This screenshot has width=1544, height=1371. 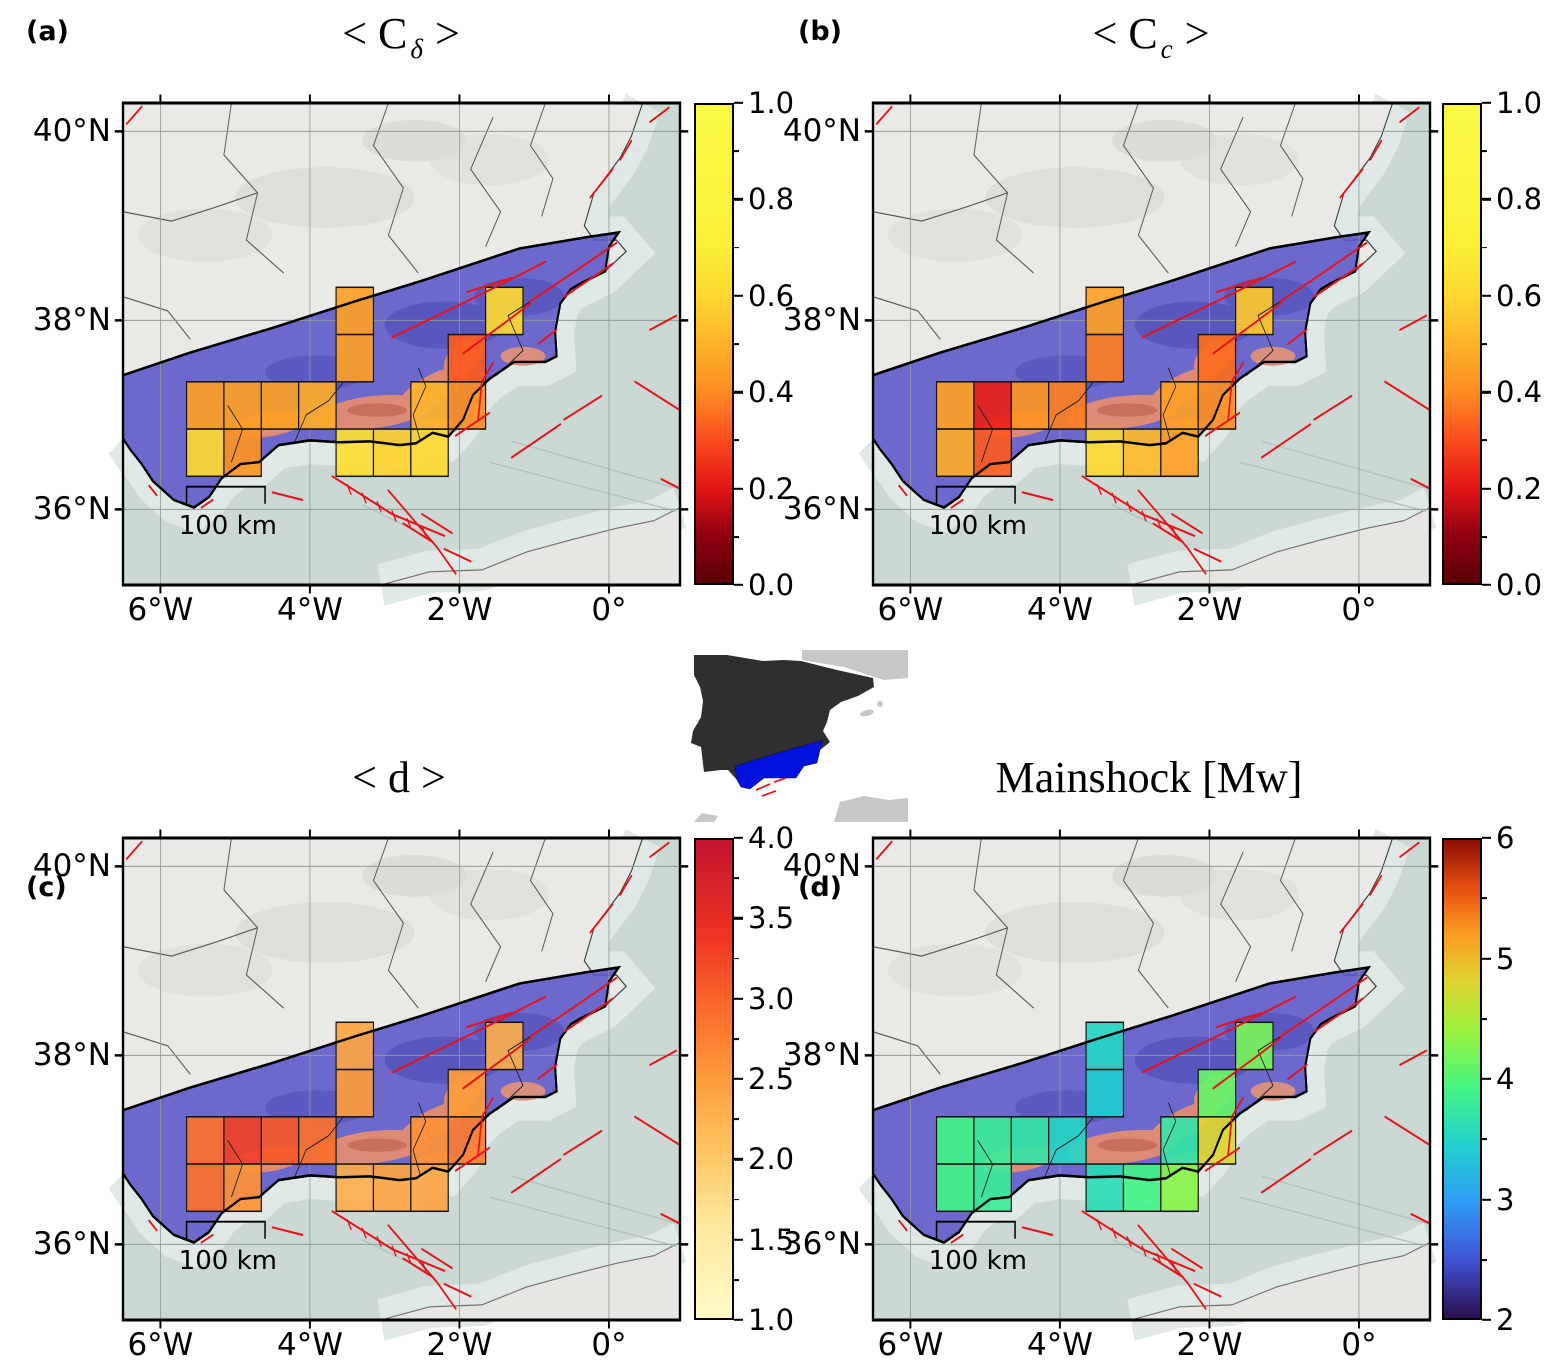 I want to click on map-d, so click(x=1151, y=1079).